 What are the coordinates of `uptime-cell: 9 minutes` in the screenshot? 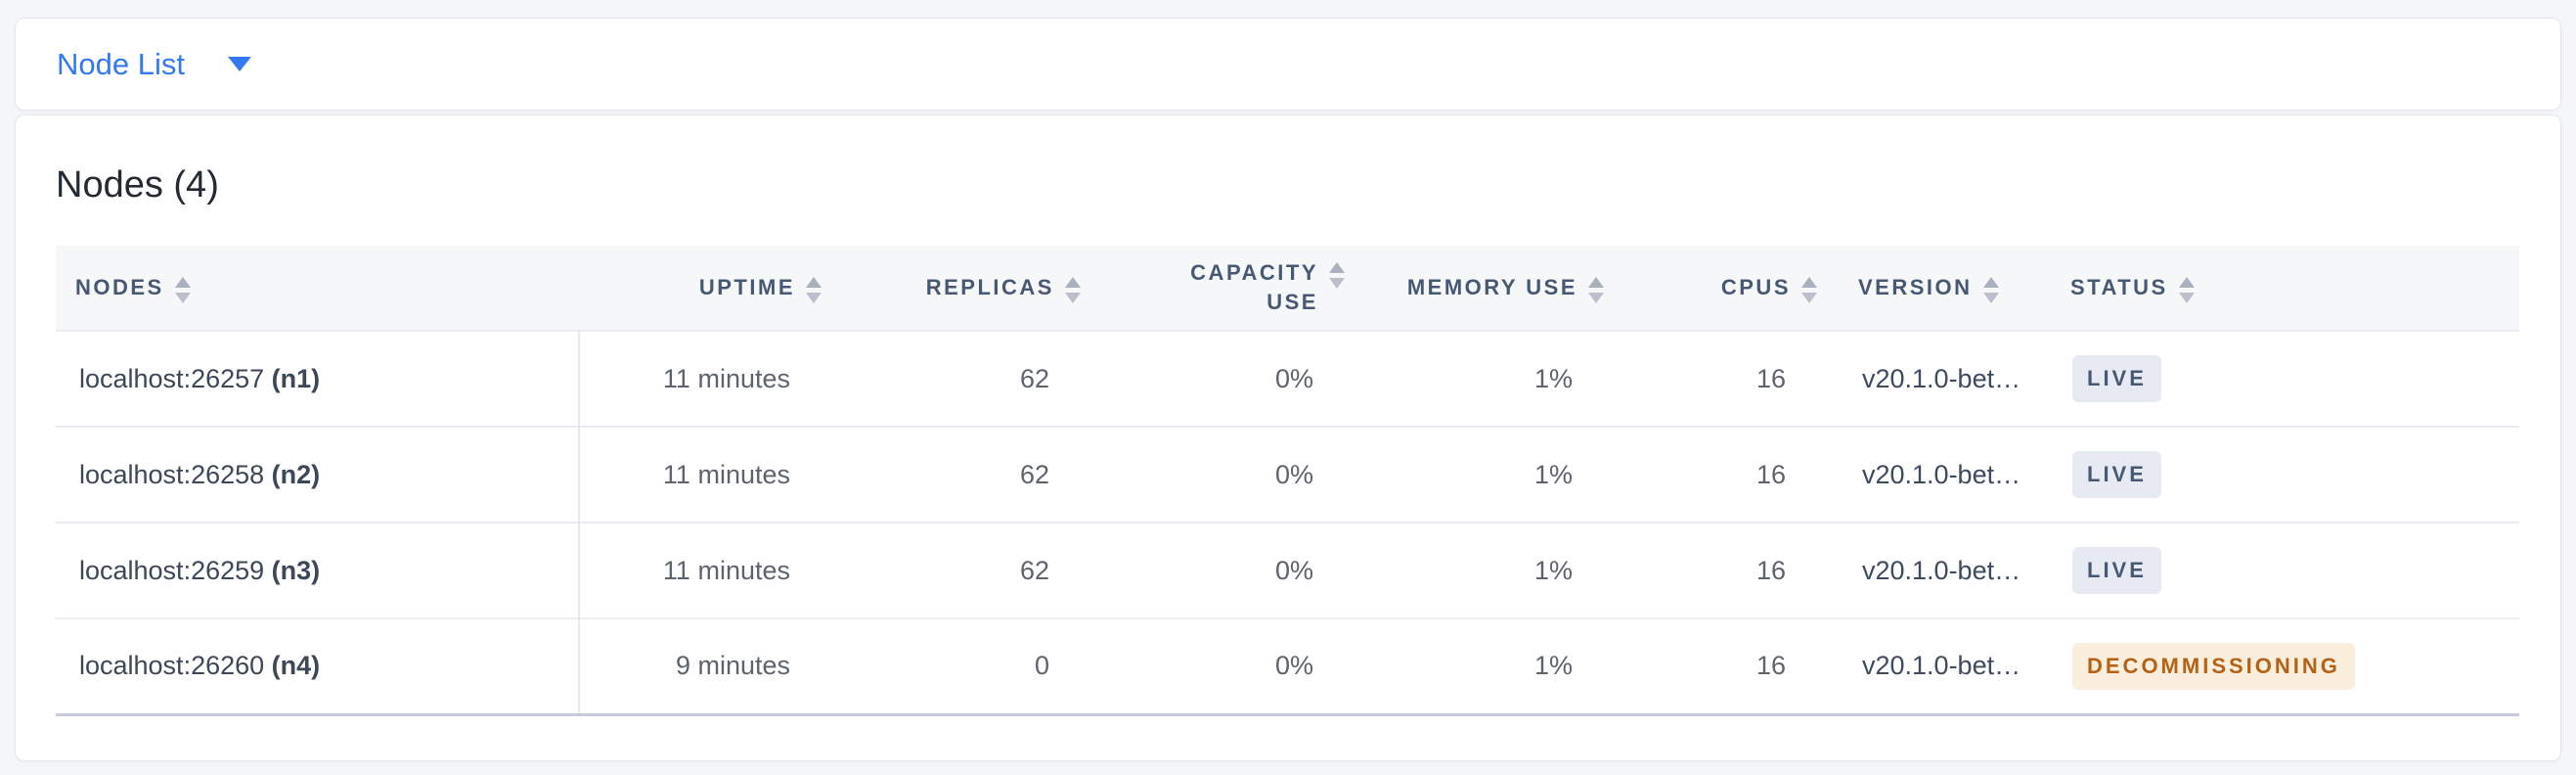 It's located at (732, 666).